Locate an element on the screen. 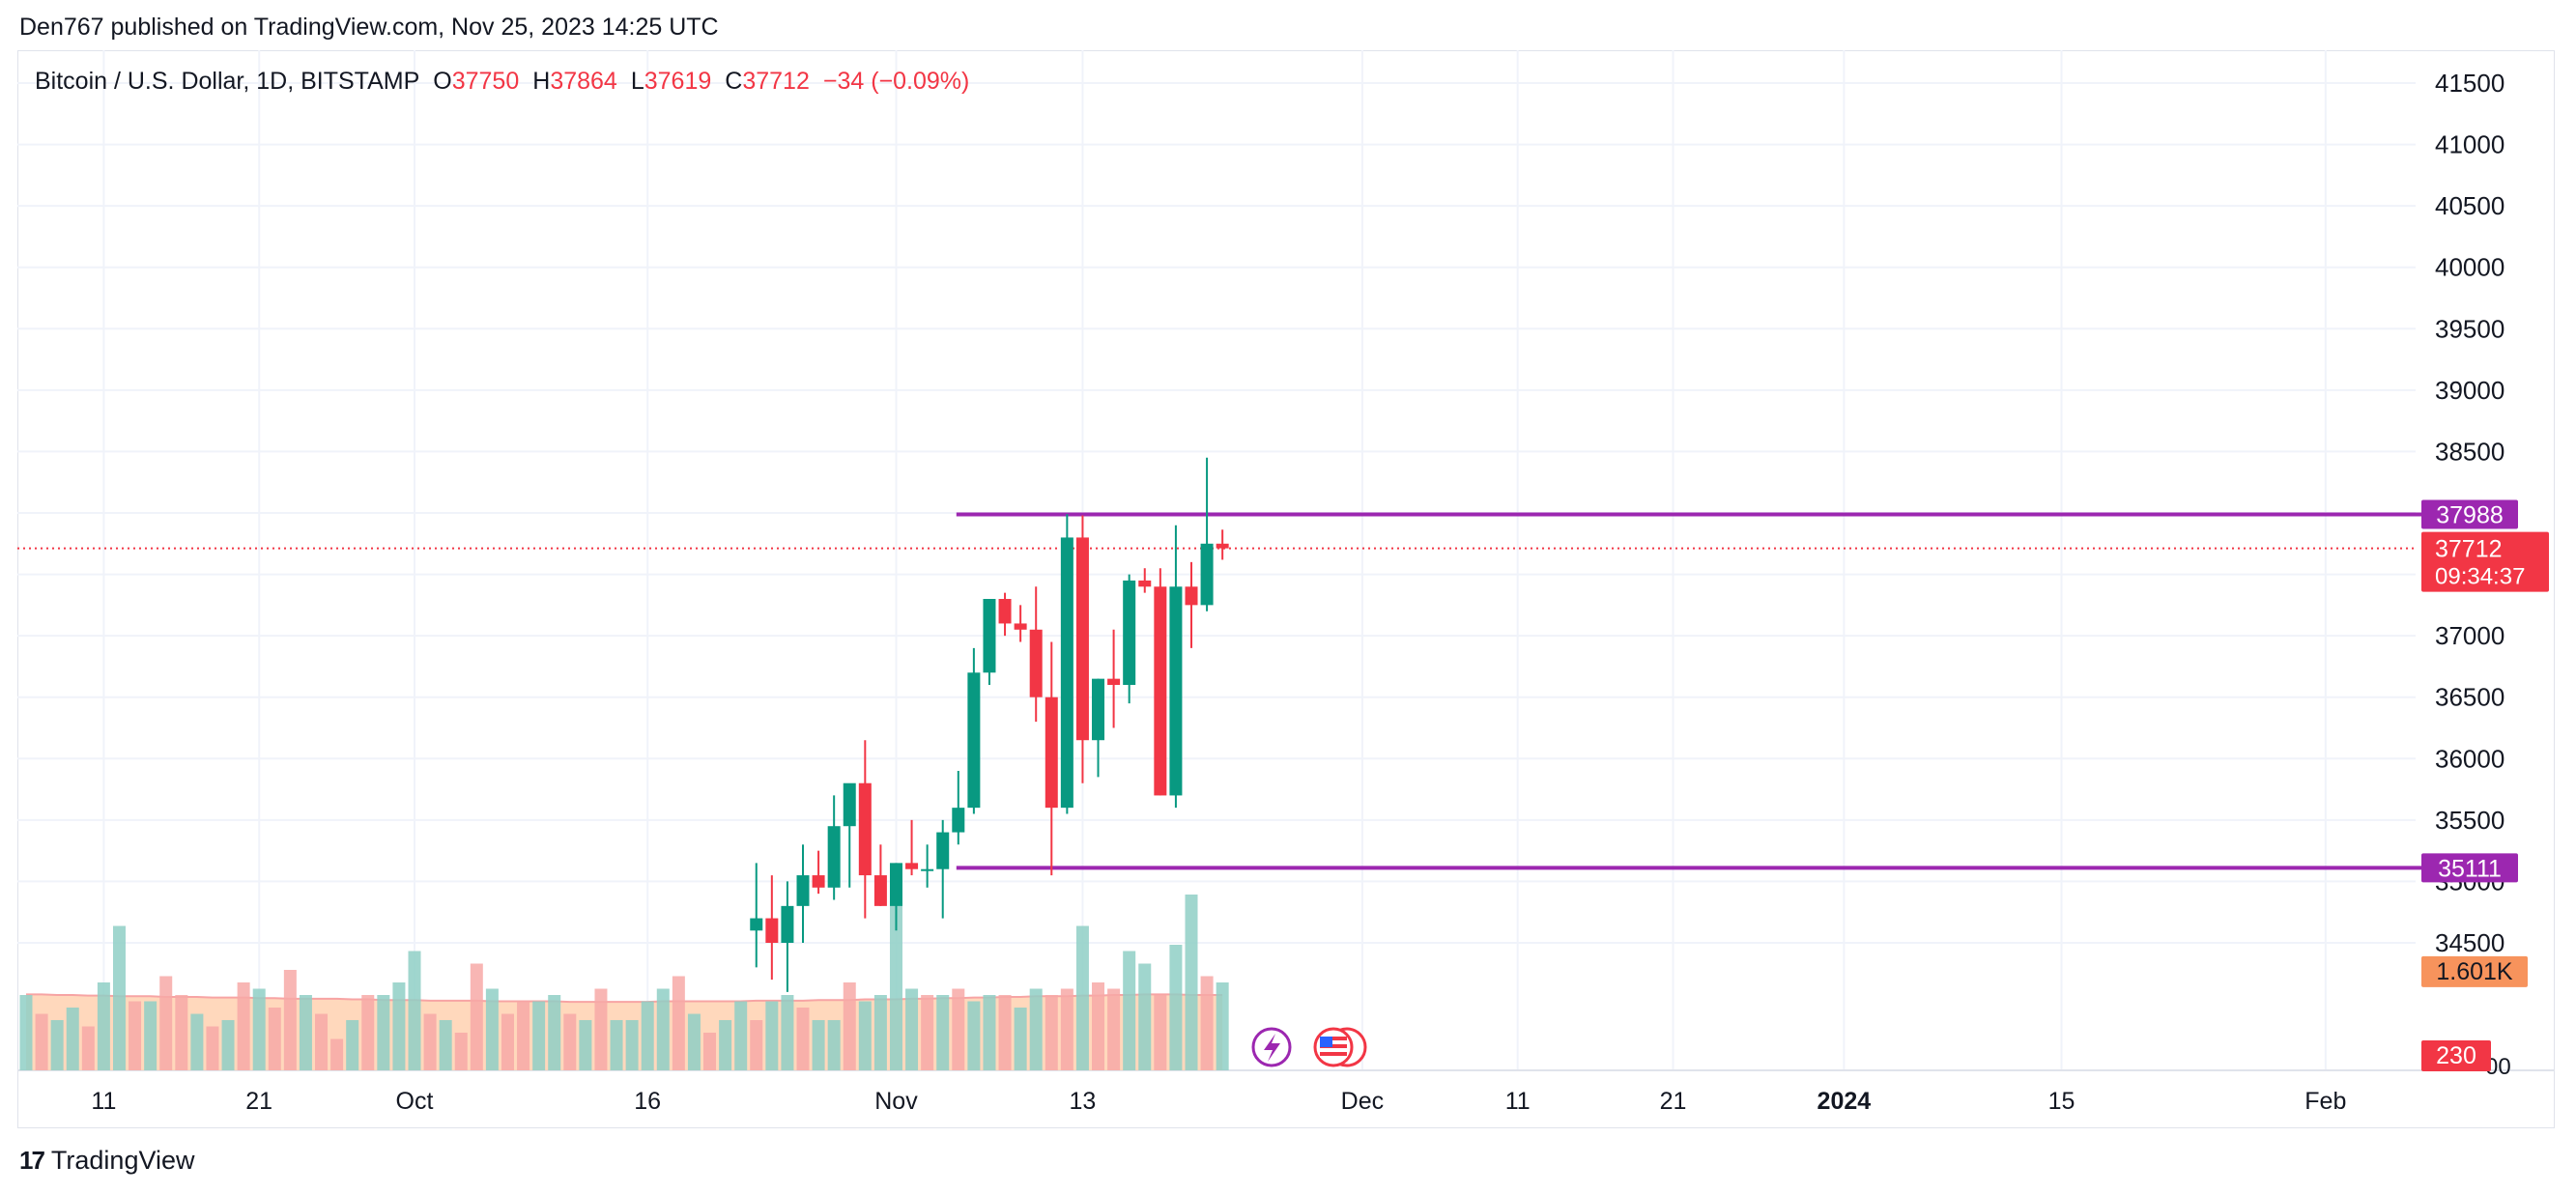 The image size is (2576, 1194). volume-count-badge is located at coordinates (2456, 1055).